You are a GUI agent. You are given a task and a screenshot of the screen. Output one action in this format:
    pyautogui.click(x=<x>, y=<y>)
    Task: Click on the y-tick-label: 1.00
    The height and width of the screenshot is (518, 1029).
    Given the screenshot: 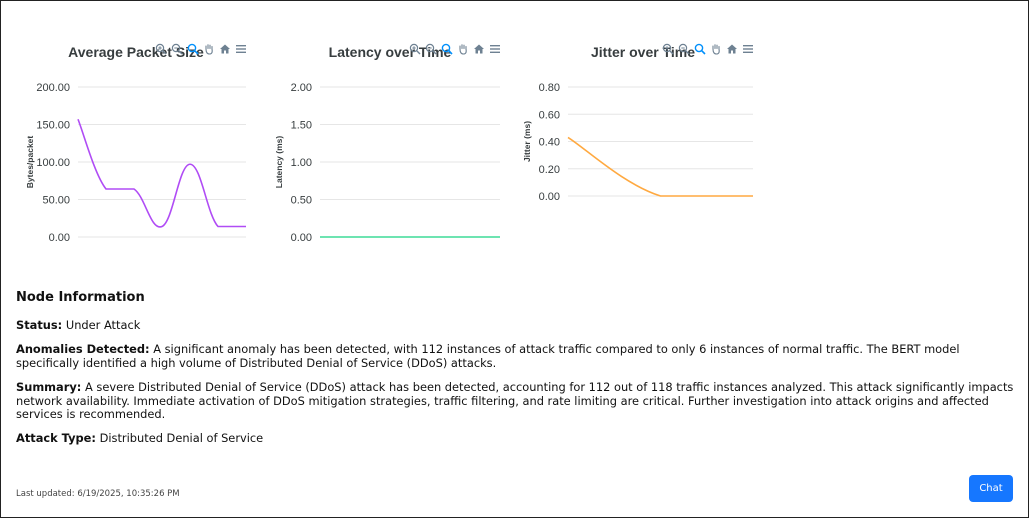 What is the action you would take?
    pyautogui.click(x=301, y=163)
    